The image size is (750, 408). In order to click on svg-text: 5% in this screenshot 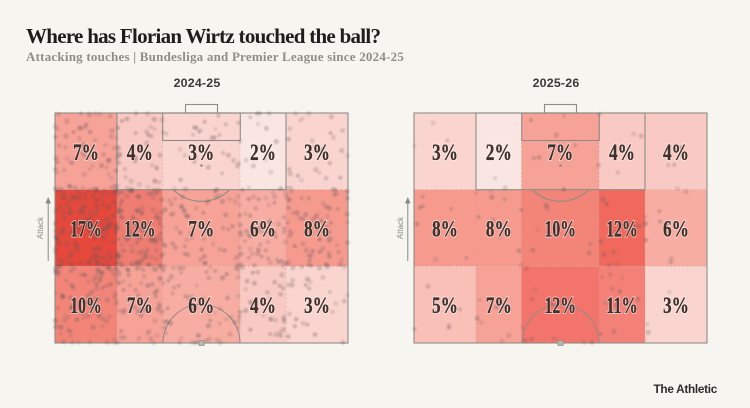, I will do `click(445, 306)`.